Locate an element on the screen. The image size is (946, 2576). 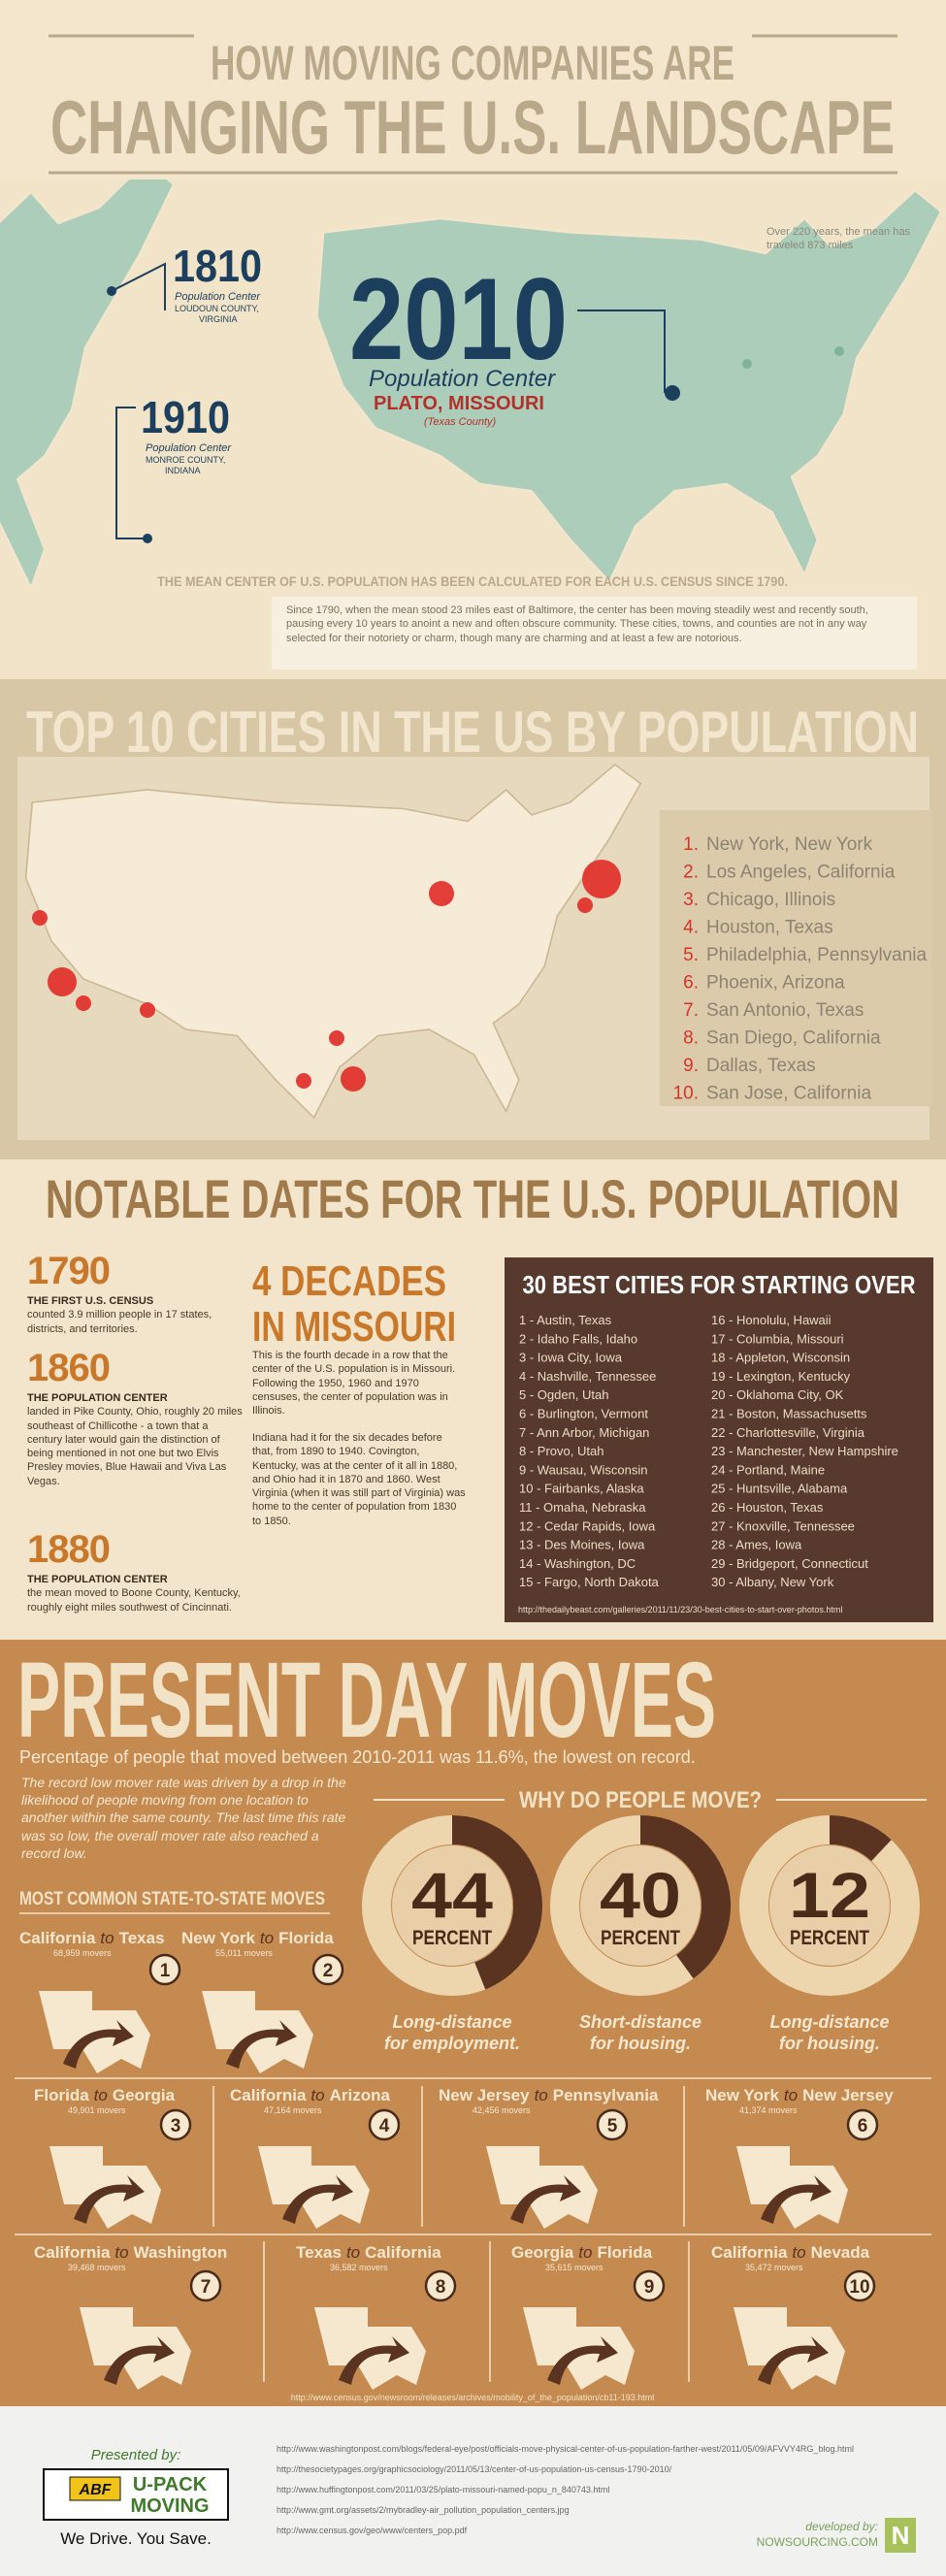
move-count: 39,468 movers is located at coordinates (97, 2267).